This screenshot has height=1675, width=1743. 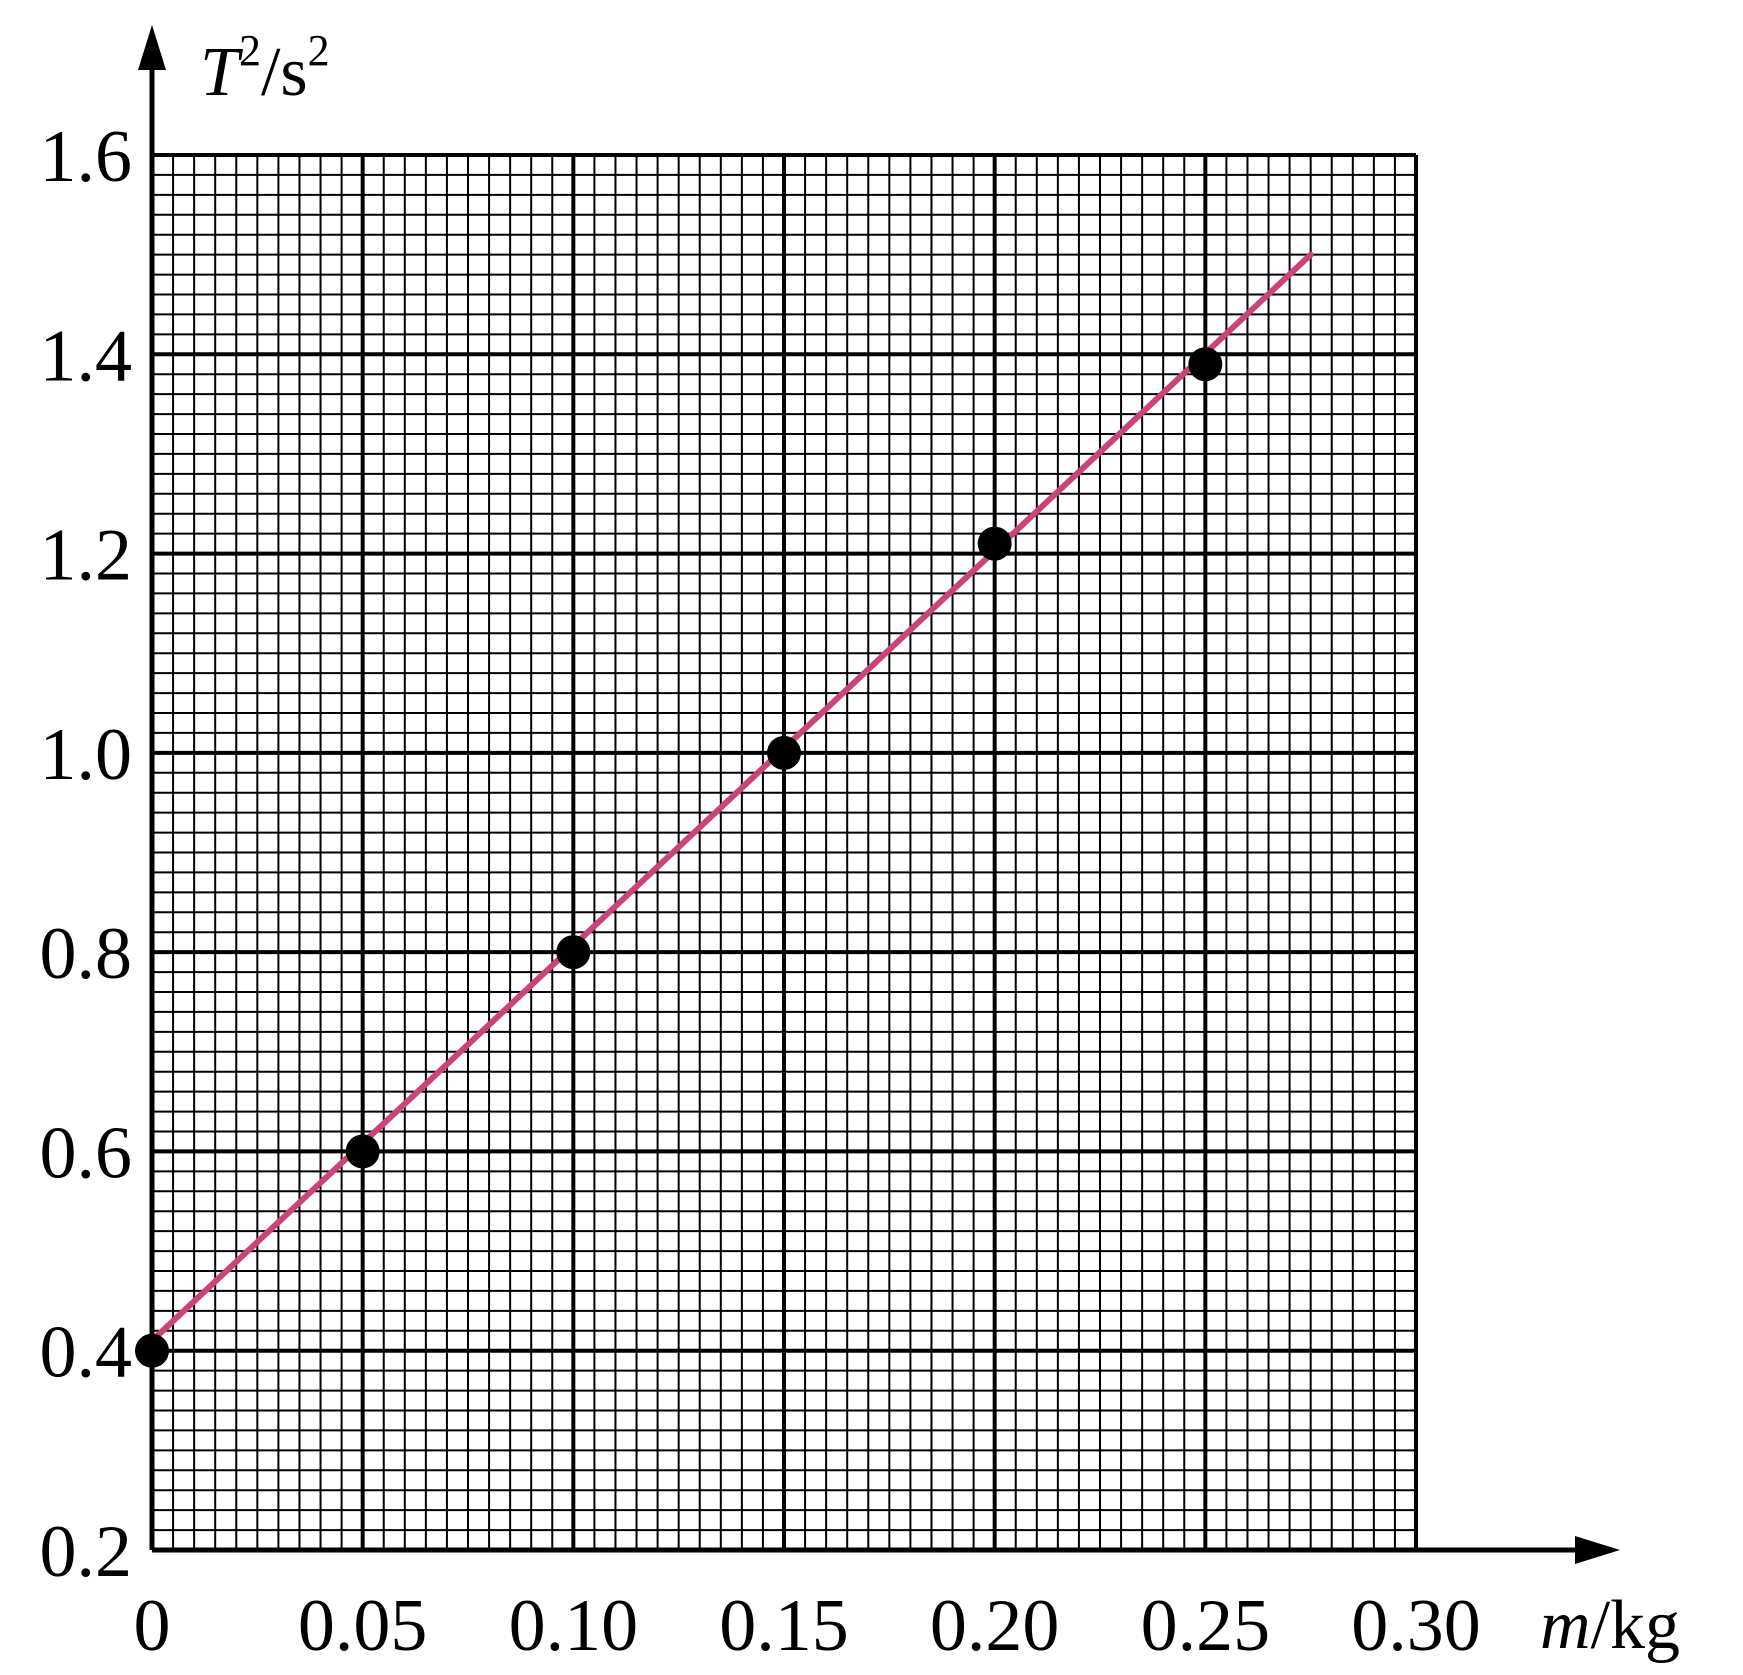 I want to click on y-tick-labels: 0.2 0.4 0.6 0.8 1.0 1.2 1.4 1.6, so click(x=86, y=854).